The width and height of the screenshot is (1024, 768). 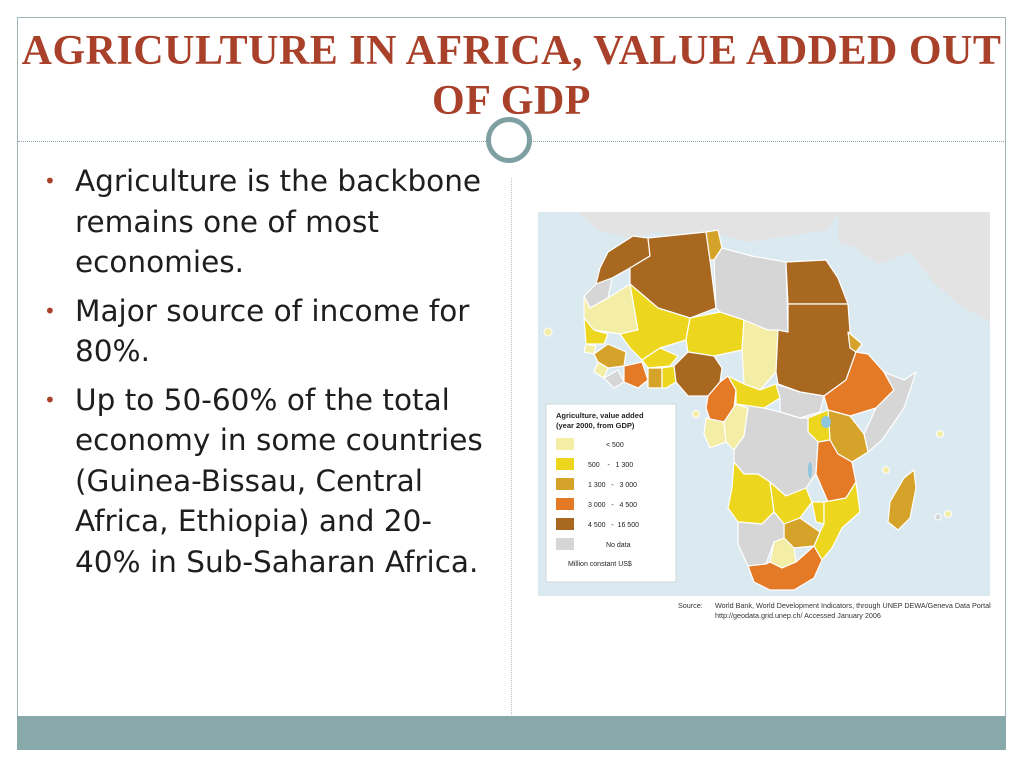 What do you see at coordinates (612, 505) in the screenshot?
I see `legend-label: 3 000 - 4 500` at bounding box center [612, 505].